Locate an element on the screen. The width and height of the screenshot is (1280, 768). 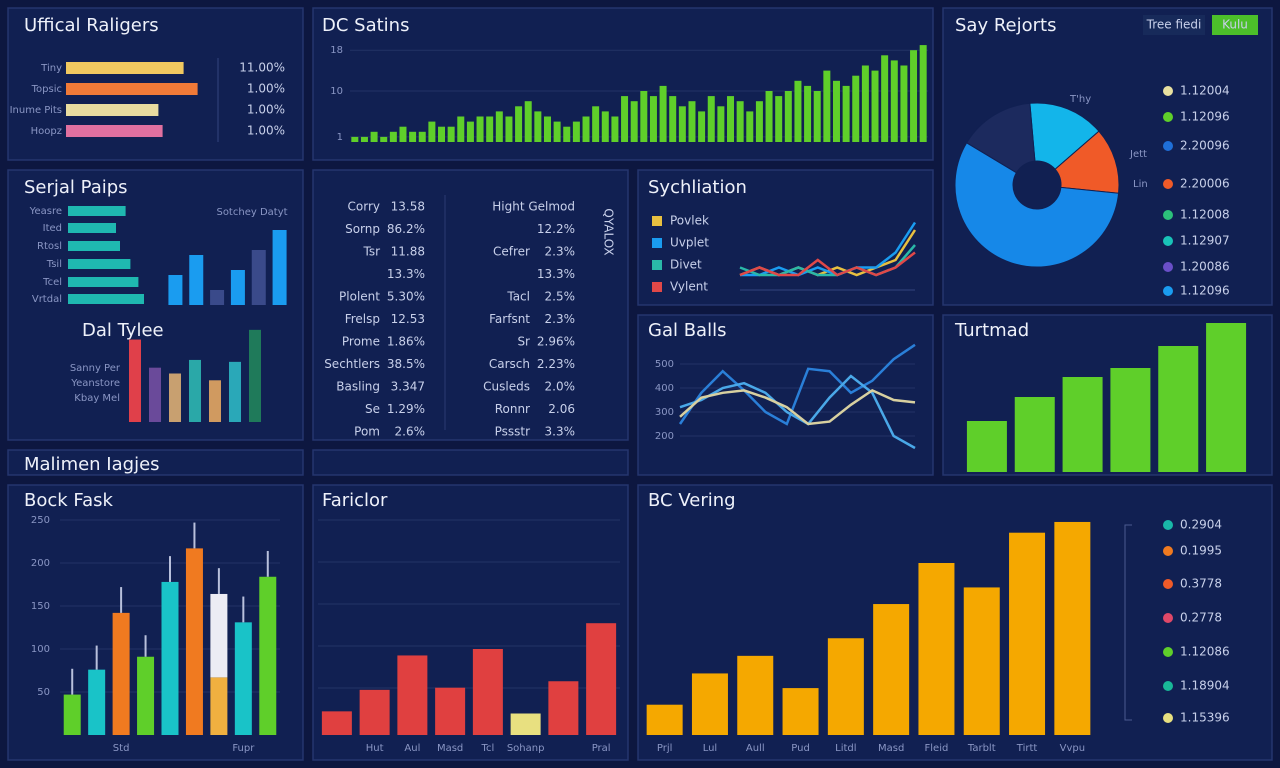
x-tick-label: Lul is located at coordinates (710, 748).